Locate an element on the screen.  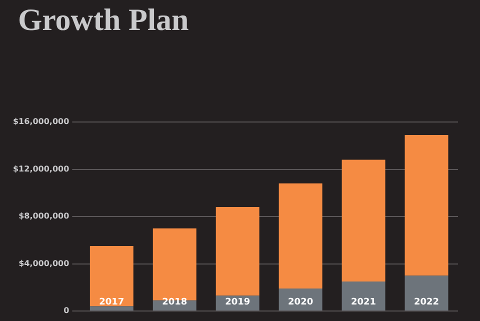
x-tick-label: 2017 is located at coordinates (111, 302).